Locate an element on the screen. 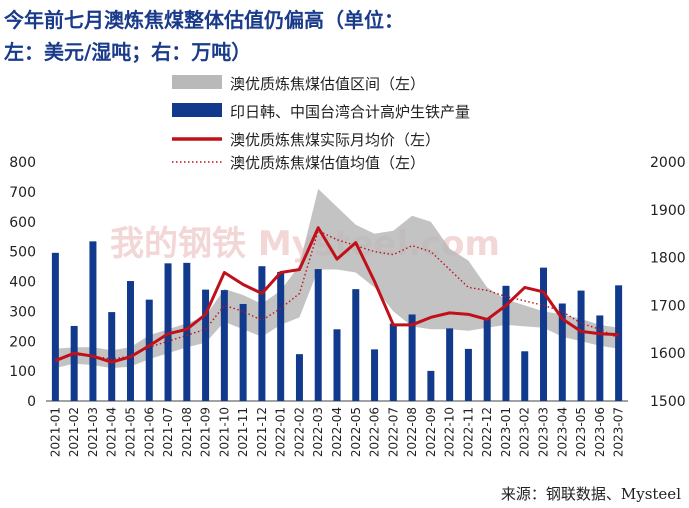 Image resolution: width=689 pixels, height=508 pixels. right-tick-1600: 1600 is located at coordinates (668, 354).